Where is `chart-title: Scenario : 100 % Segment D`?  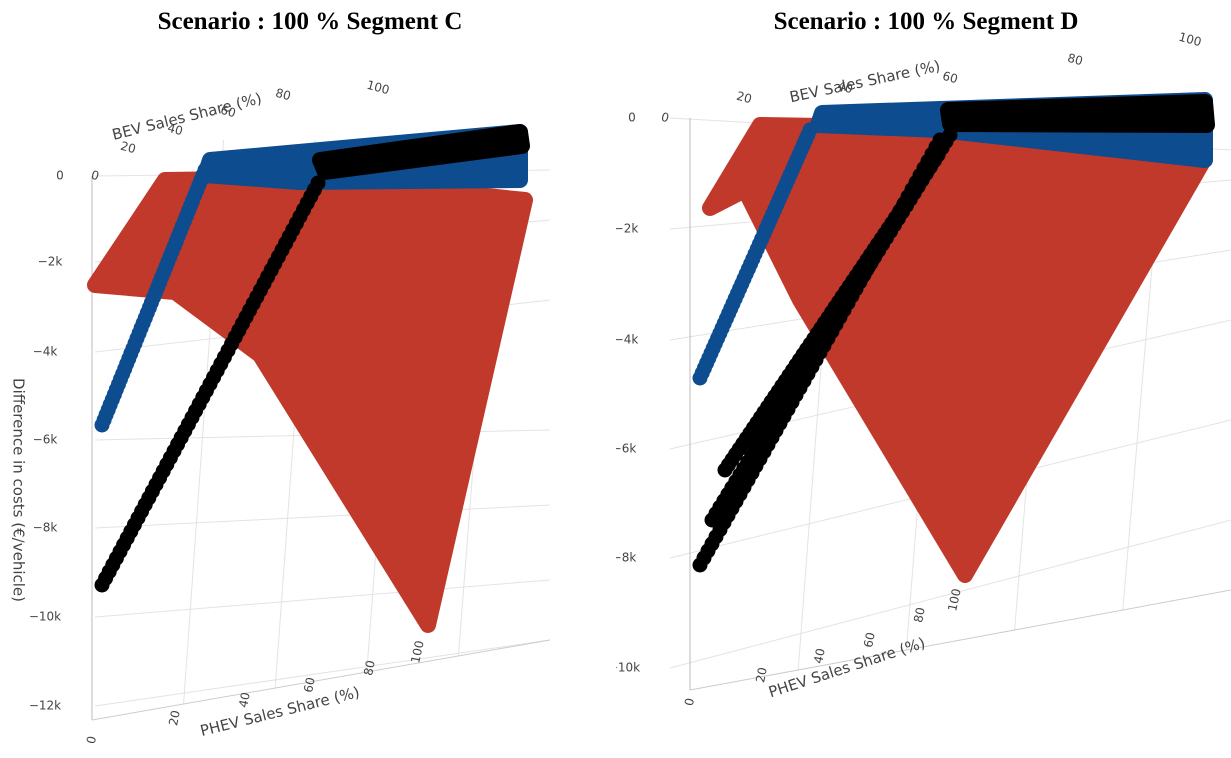
chart-title: Scenario : 100 % Segment D is located at coordinates (926, 21).